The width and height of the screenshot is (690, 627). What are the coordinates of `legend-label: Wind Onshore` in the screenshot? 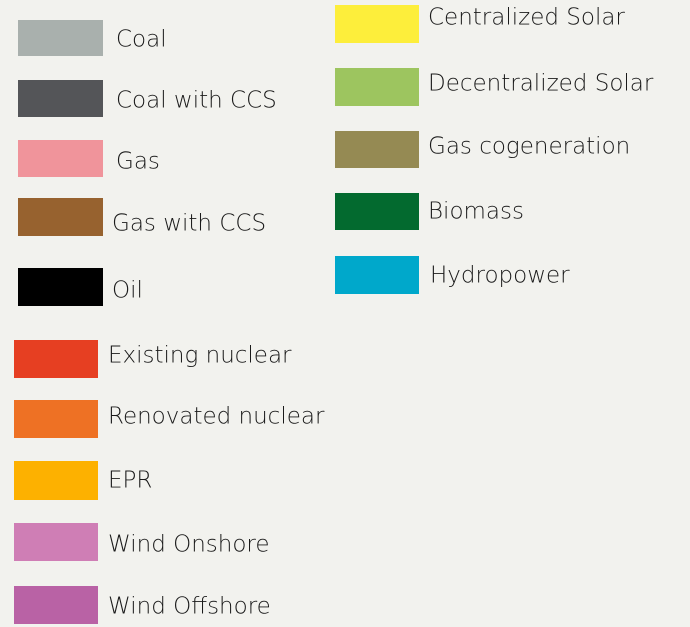 It's located at (189, 545).